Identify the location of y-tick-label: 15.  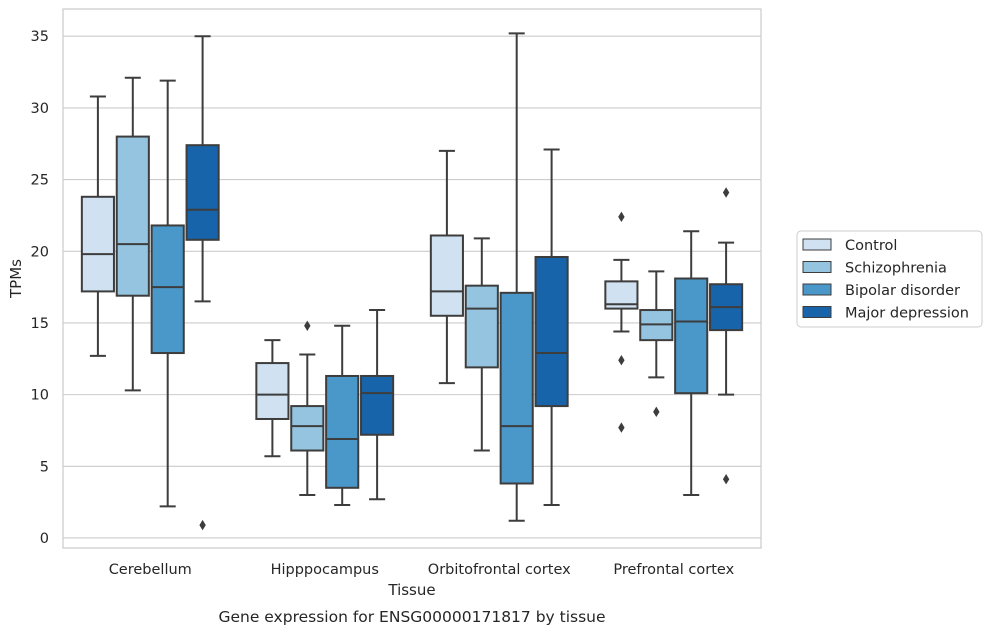
(40, 324).